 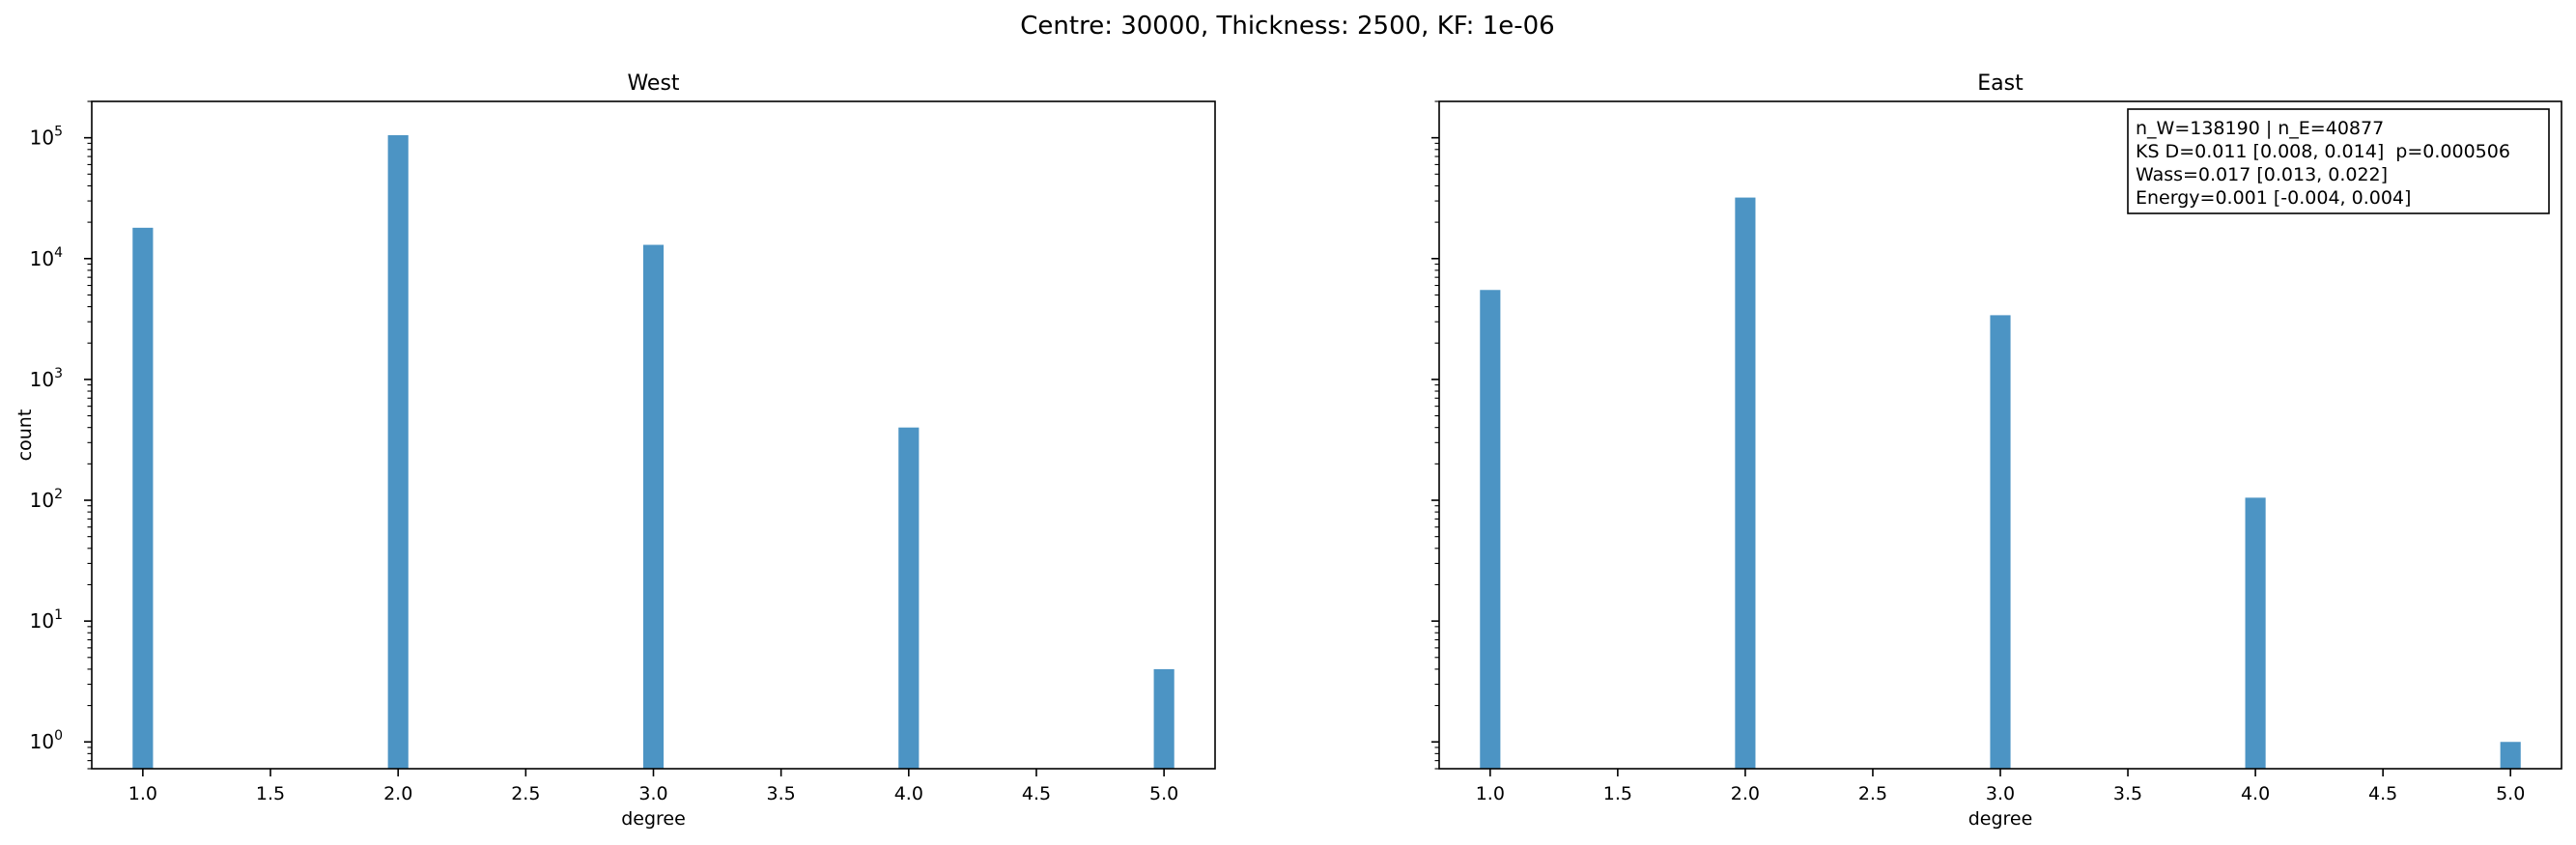 I want to click on stats-annotation-line: n_W=138190 | n_E=40877, so click(x=2260, y=128).